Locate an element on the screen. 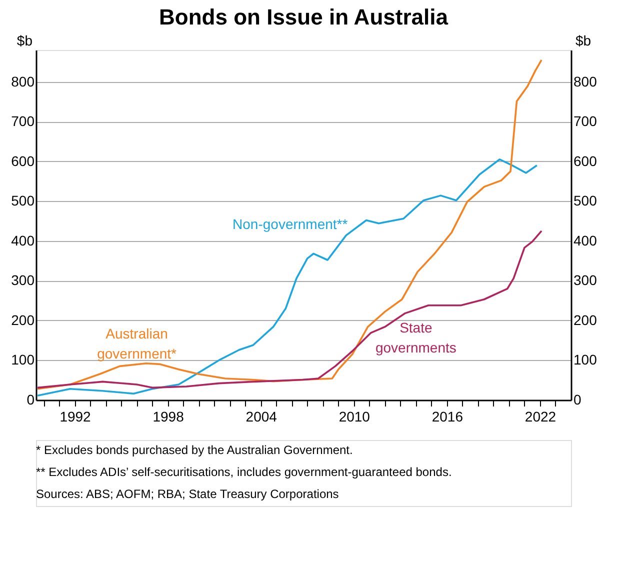  series-label: State governments is located at coordinates (415, 337).